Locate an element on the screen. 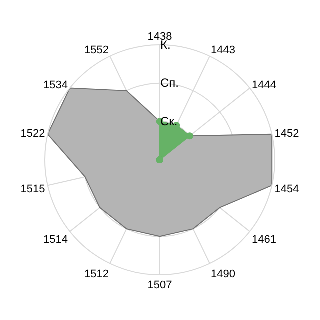 This screenshot has width=320, height=320. y-tick-label: Ск. is located at coordinates (169, 121).